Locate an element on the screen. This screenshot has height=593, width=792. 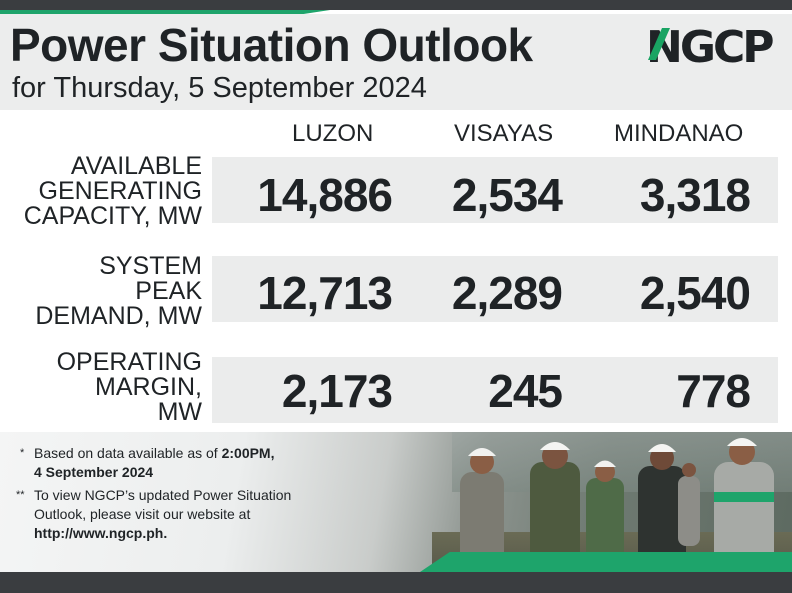
top-accent-stripe is located at coordinates (165, 12).